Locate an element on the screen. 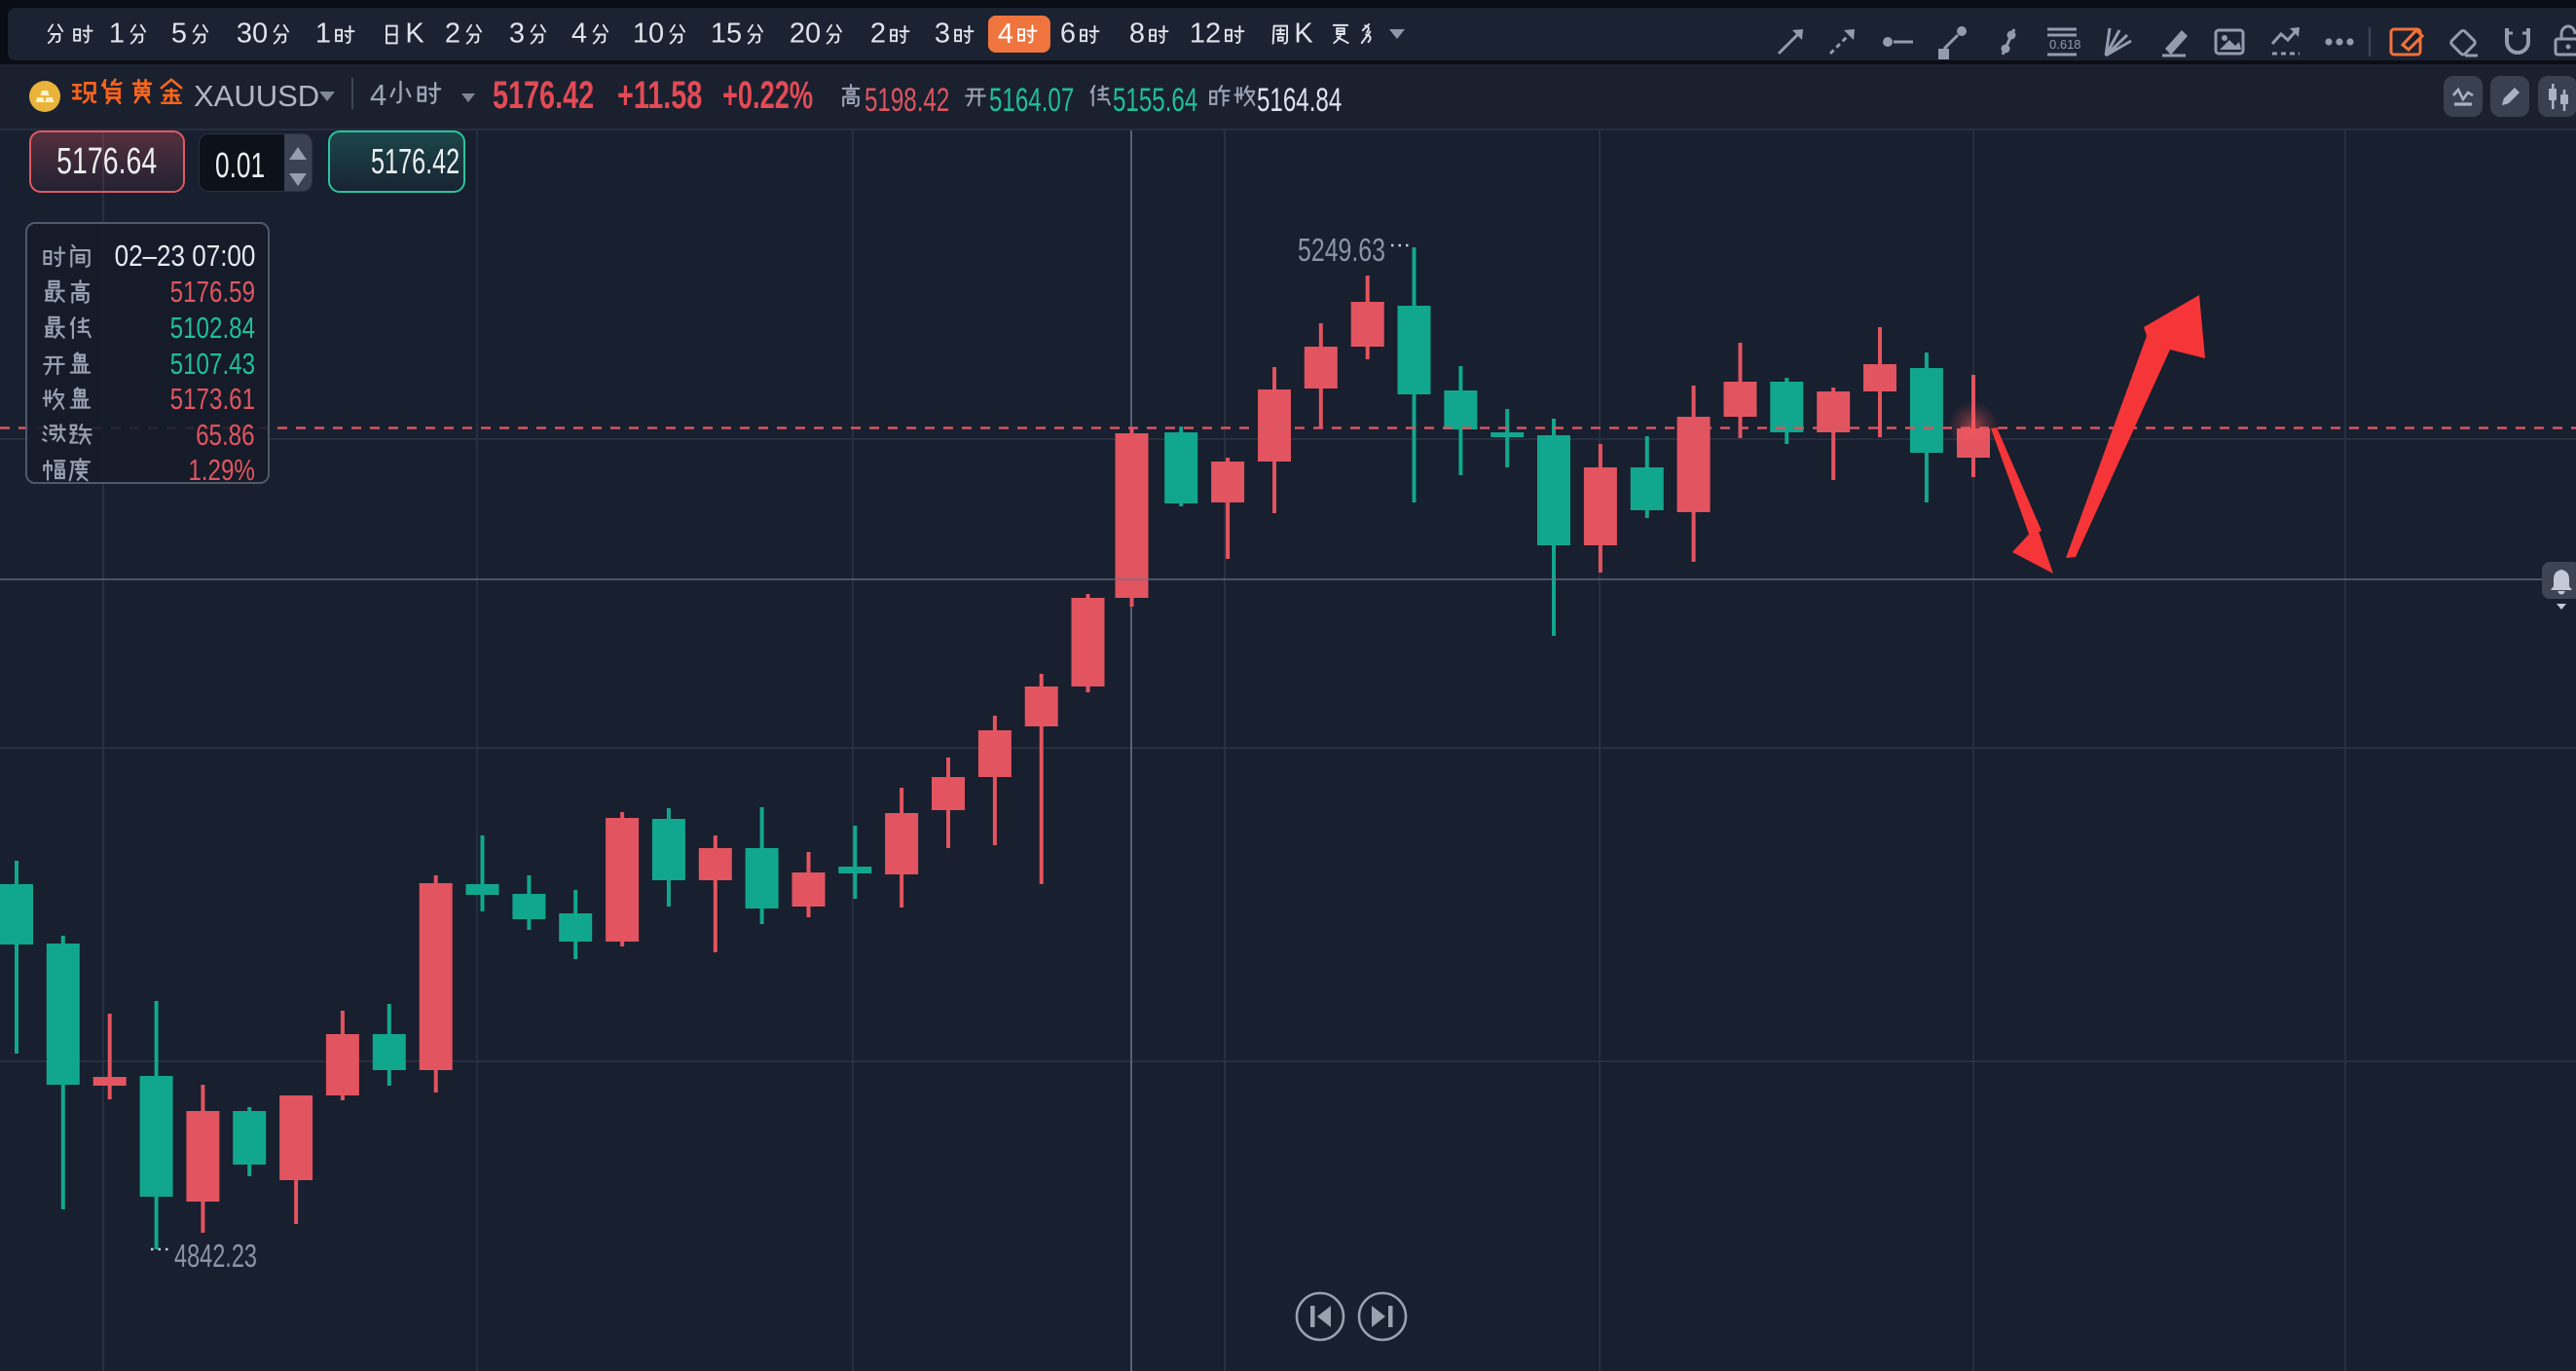 This screenshot has height=1371, width=2576. svg-text: 4842.23 is located at coordinates (215, 1256).